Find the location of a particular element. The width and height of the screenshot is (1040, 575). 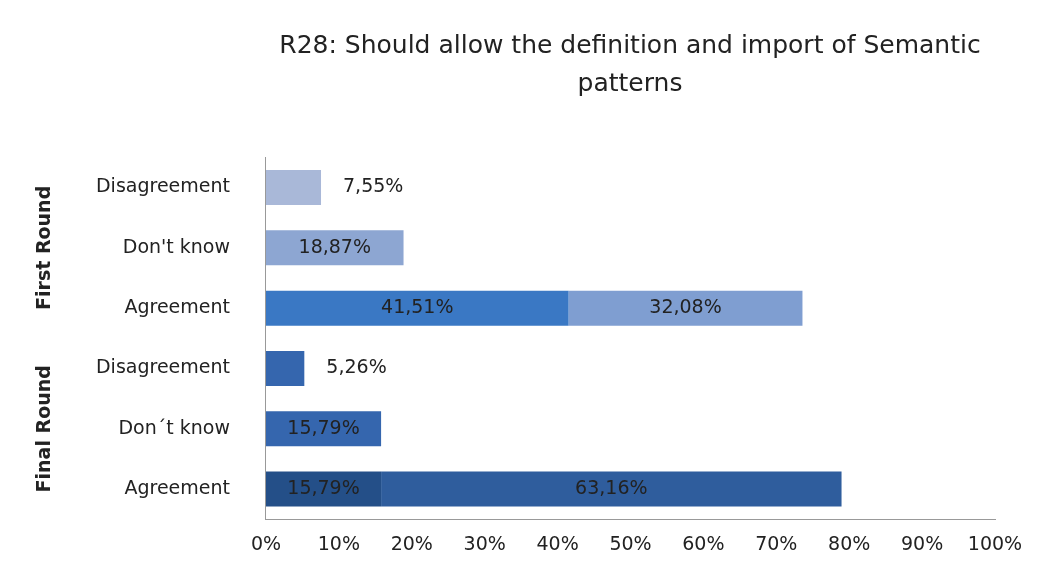

data-label: 18,87% is located at coordinates (334, 245).